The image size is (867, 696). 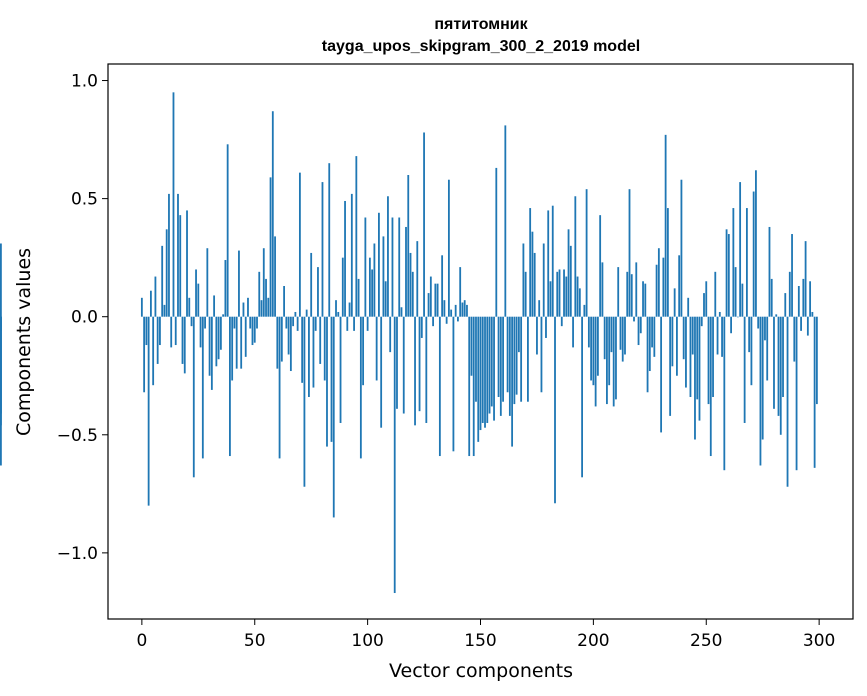 What do you see at coordinates (481, 46) in the screenshot?
I see `chart-title-line-2: tayga_upos_skipgram_300_2_2019 model` at bounding box center [481, 46].